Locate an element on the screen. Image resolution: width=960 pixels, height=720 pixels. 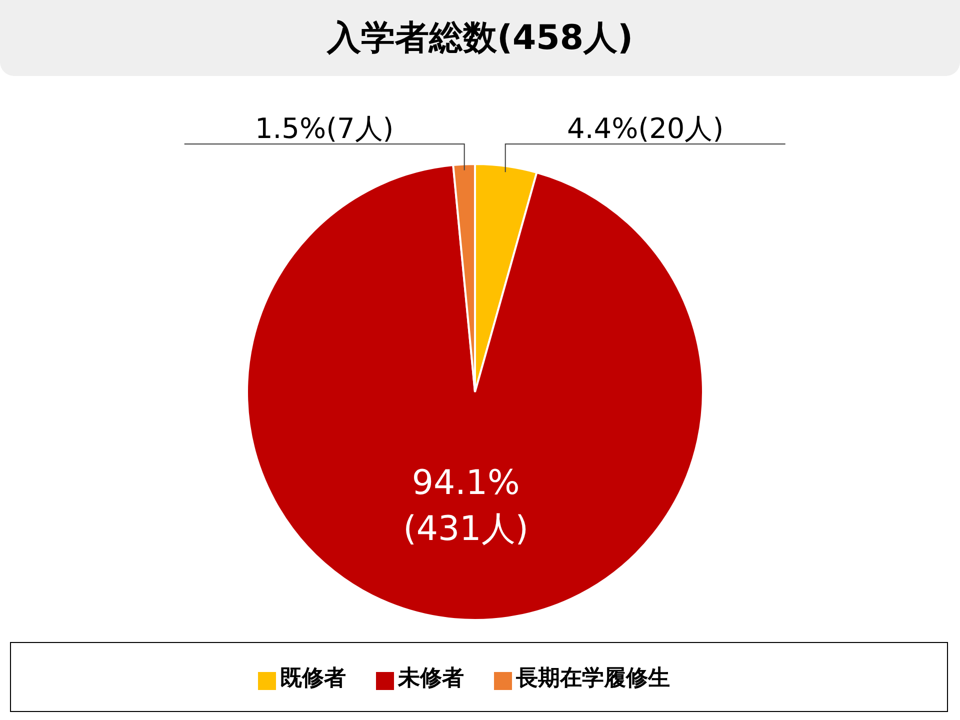
legend-label: 既修者 is located at coordinates (313, 678).